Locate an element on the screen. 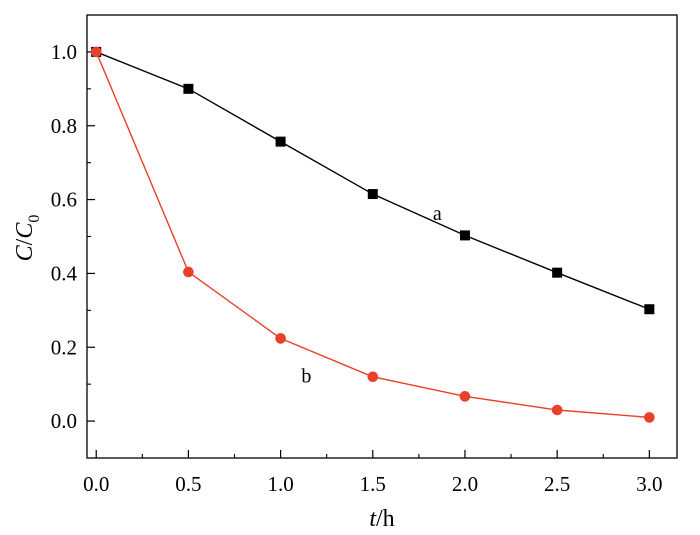  x-axis-var: t is located at coordinates (373, 519).